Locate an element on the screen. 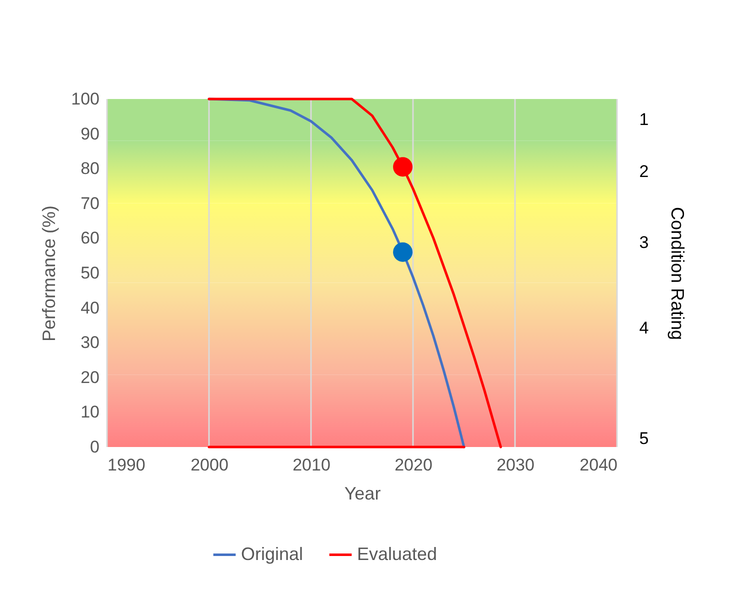 Image resolution: width=750 pixels, height=595 pixels. y-tick-label: 60 is located at coordinates (90, 238).